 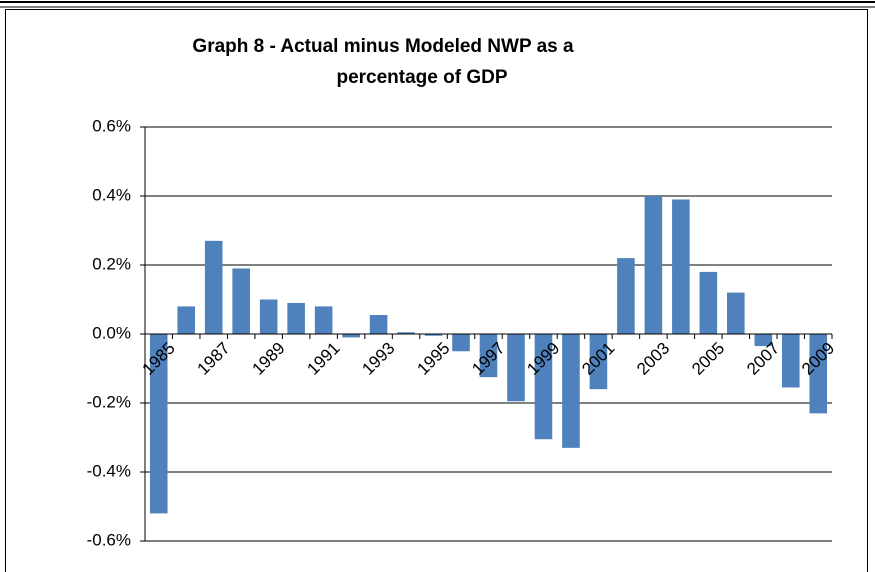 What do you see at coordinates (111, 263) in the screenshot?
I see `y-tick-label: 0.2%` at bounding box center [111, 263].